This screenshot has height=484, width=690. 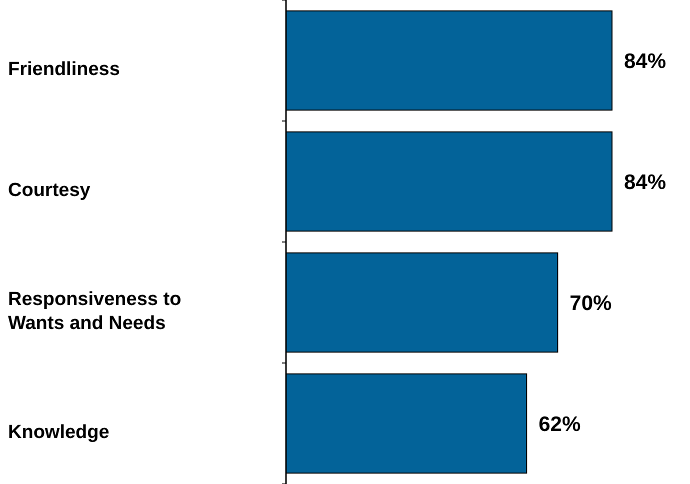 What do you see at coordinates (49, 191) in the screenshot?
I see `y-tick-label: Courtesy` at bounding box center [49, 191].